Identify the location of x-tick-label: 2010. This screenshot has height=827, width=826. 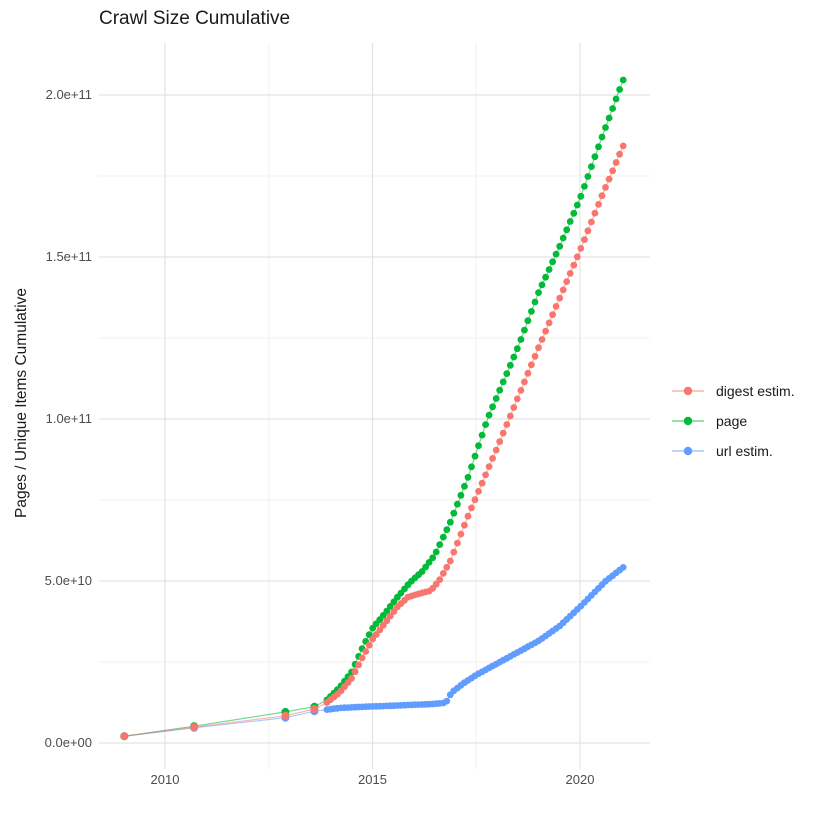
(165, 779).